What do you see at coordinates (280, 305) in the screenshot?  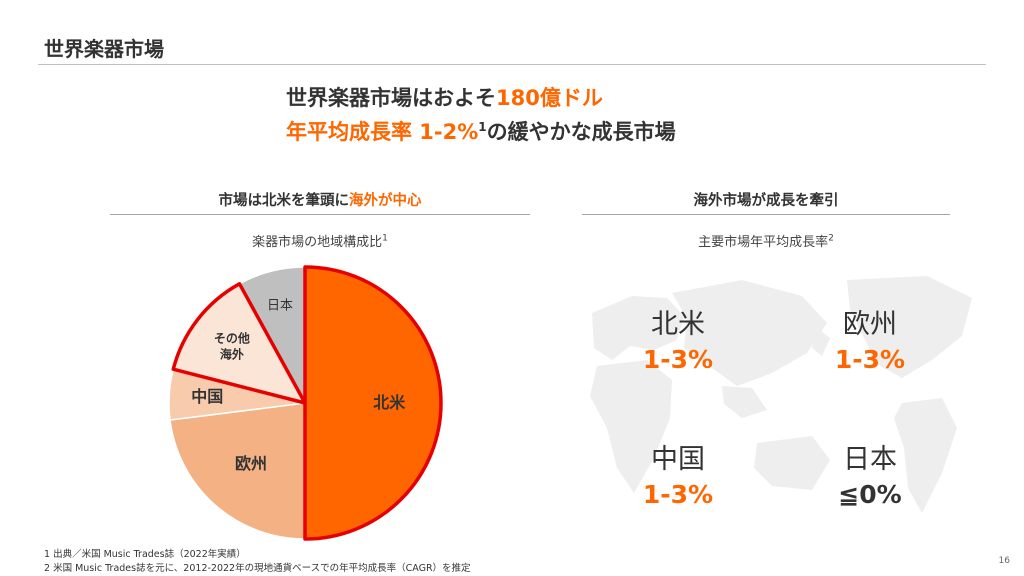 I see `pie-slice-label-4: 日本` at bounding box center [280, 305].